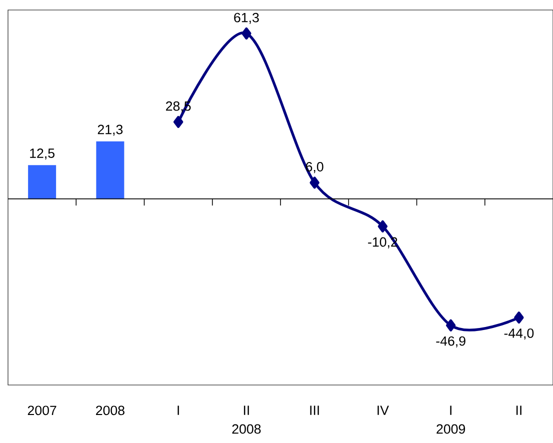  I want to click on x-tick-label: III, so click(314, 410).